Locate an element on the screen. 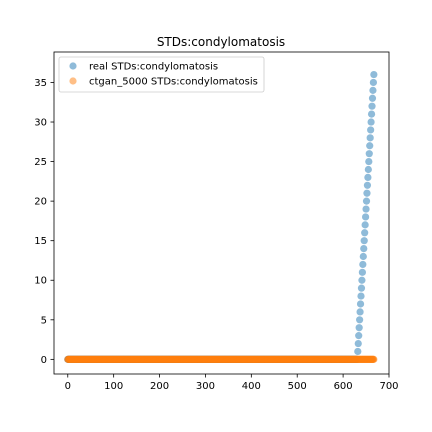 This screenshot has height=432, width=432. x-tick-label: 100 is located at coordinates (113, 386).